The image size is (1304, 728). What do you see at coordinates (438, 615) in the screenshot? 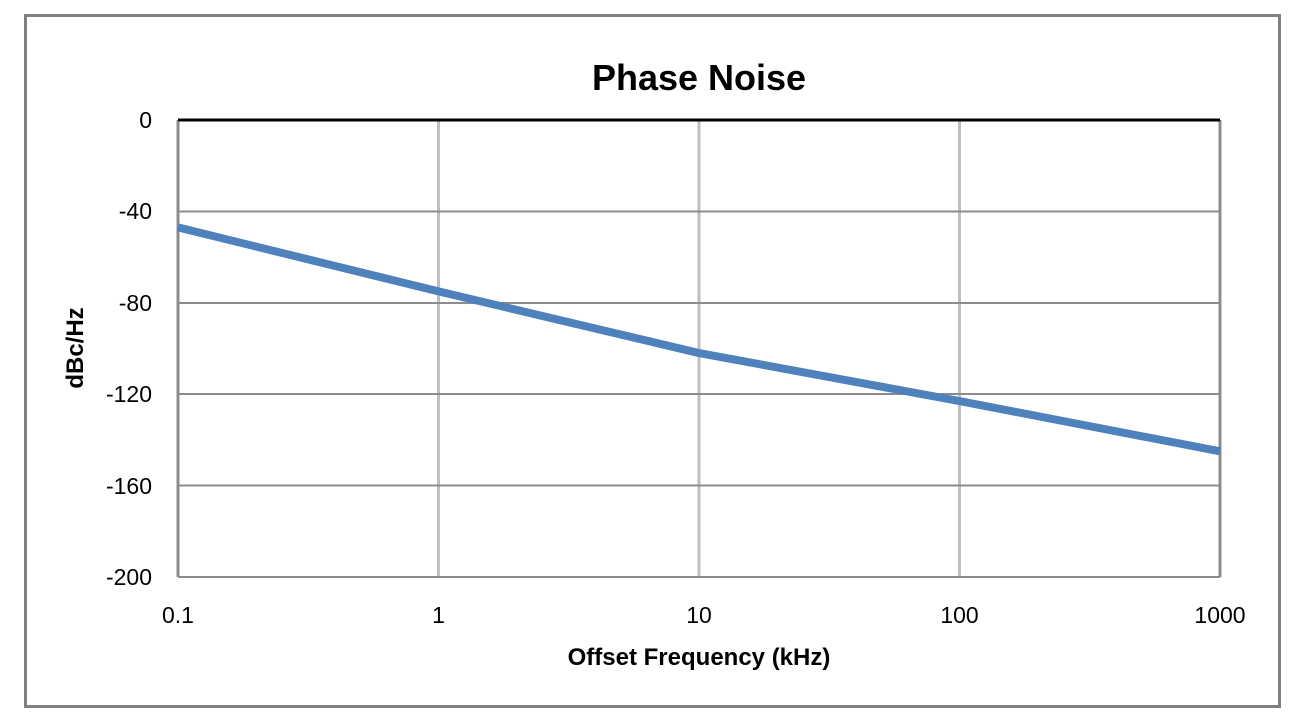
I see `x-tick-label: 1` at bounding box center [438, 615].